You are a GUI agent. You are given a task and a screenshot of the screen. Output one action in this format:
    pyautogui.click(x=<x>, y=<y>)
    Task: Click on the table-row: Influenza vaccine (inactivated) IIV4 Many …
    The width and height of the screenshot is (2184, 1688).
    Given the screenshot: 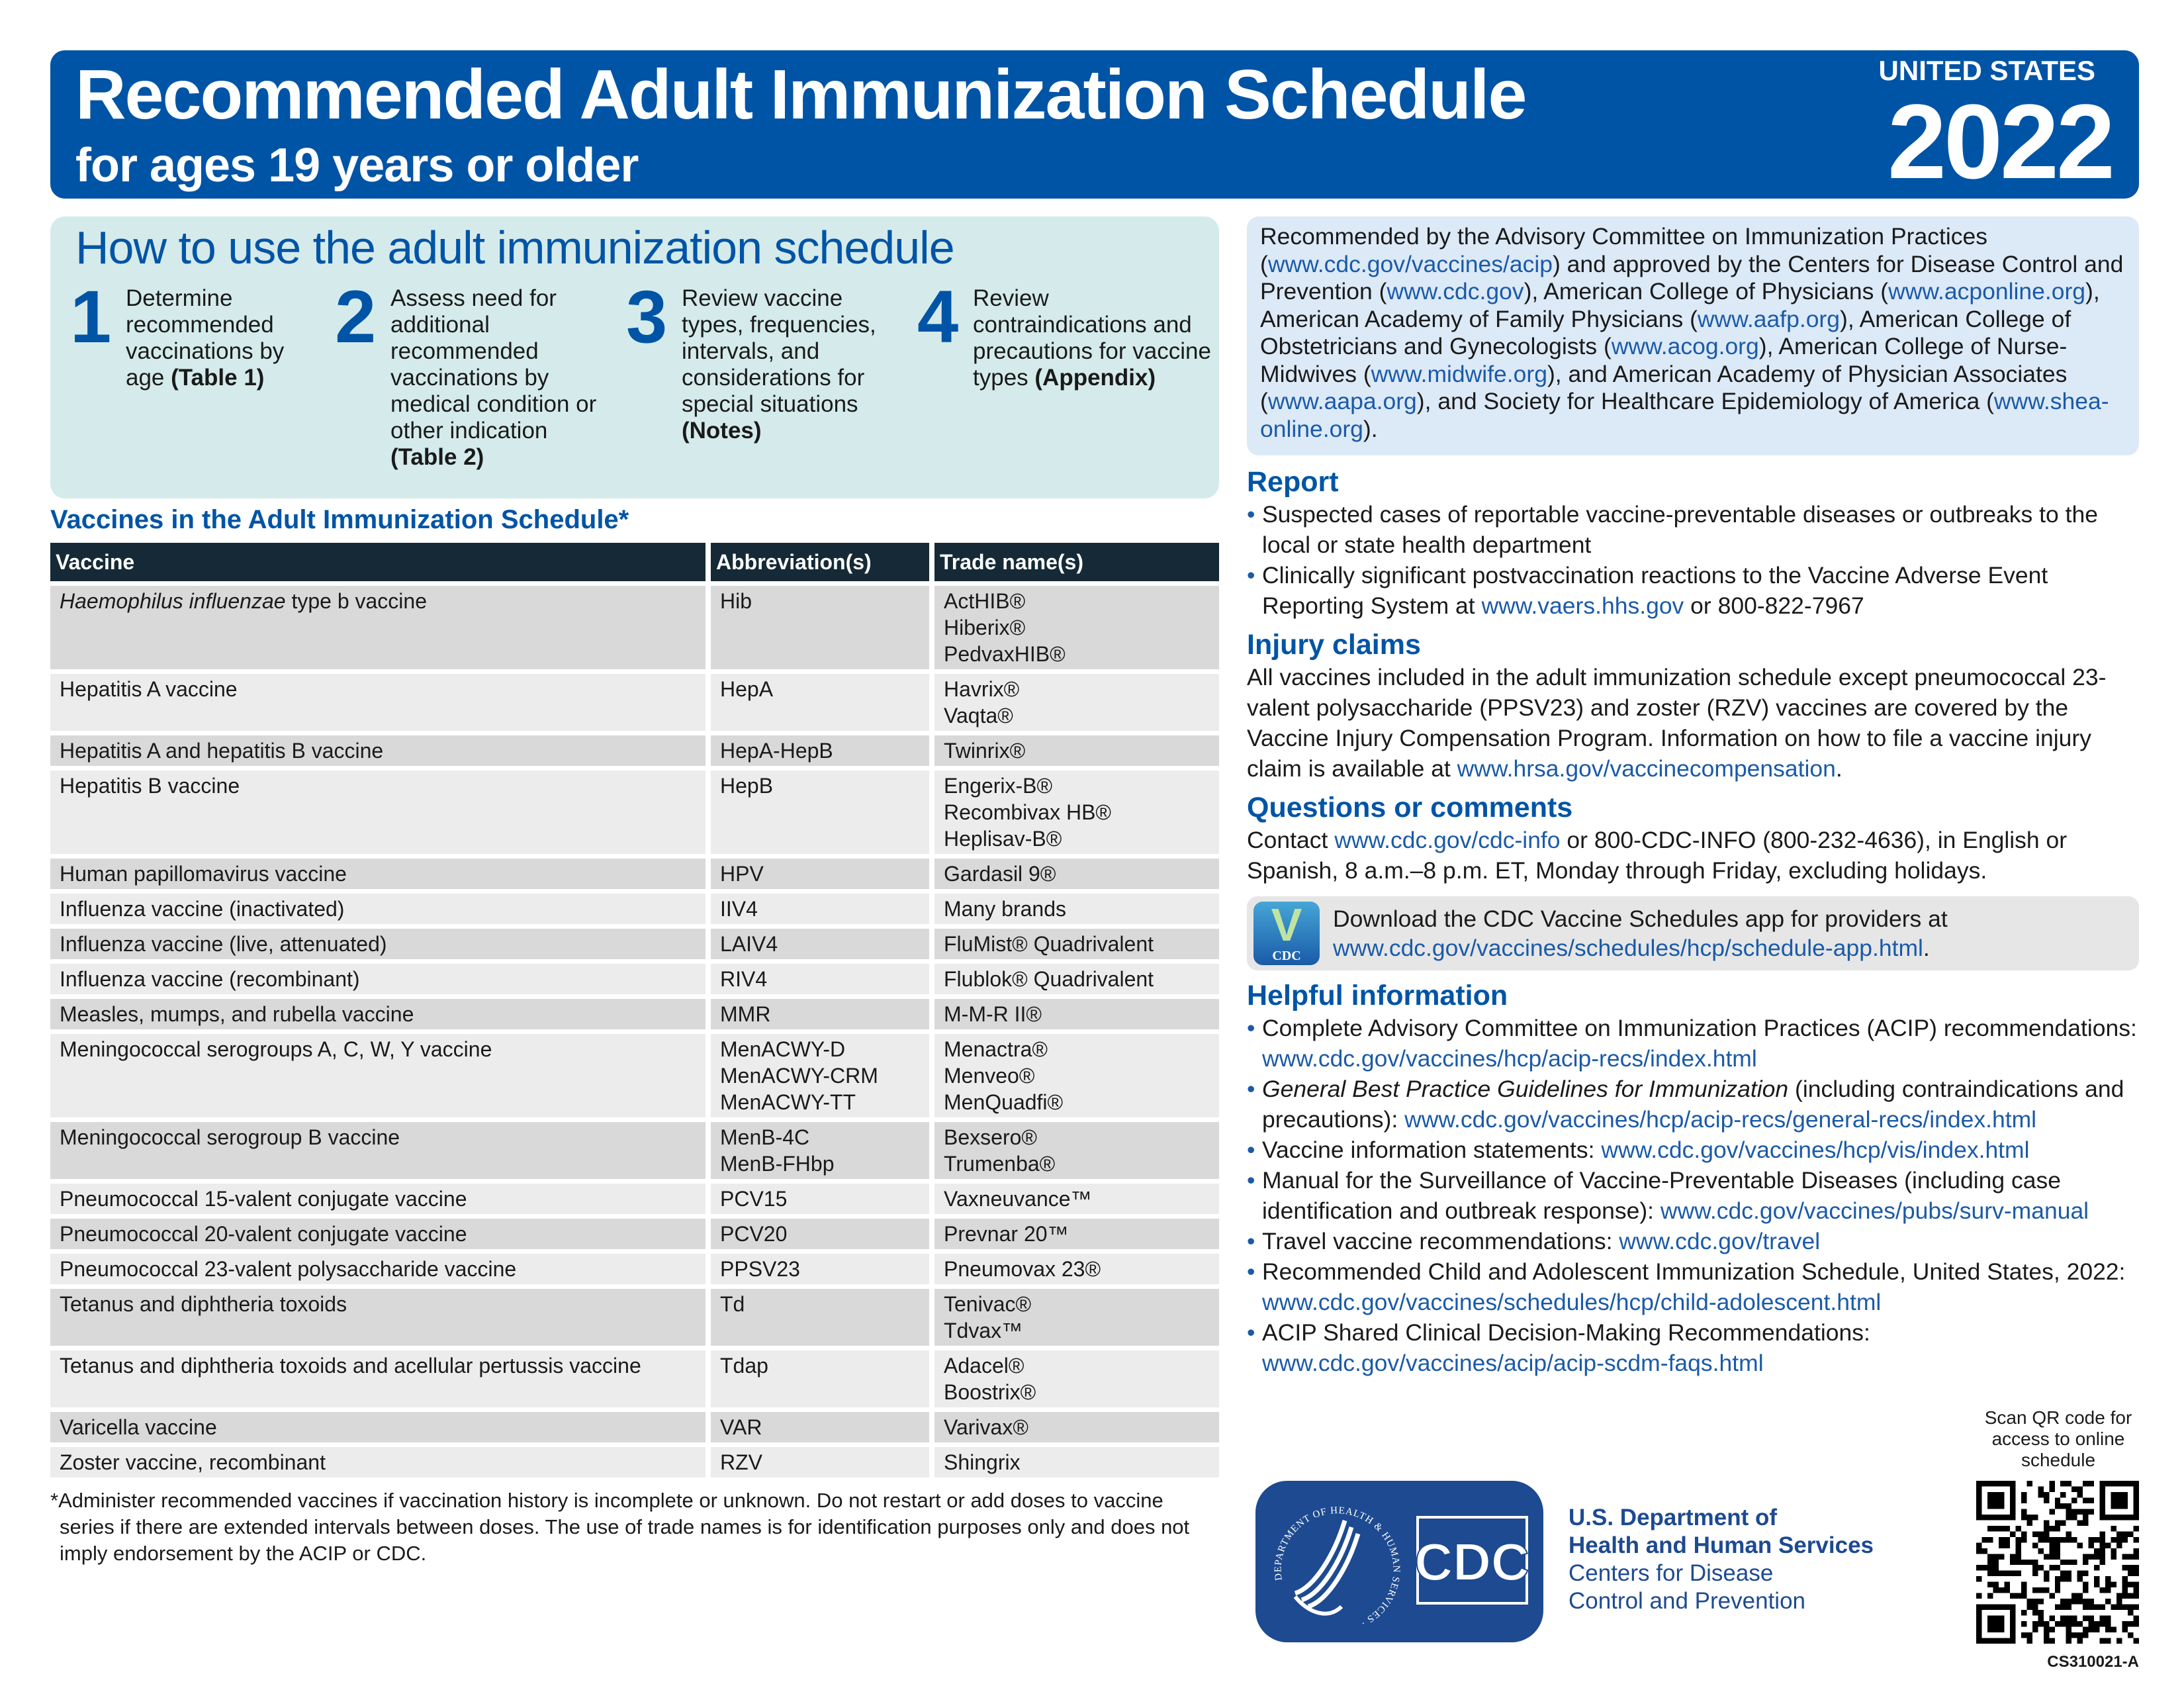 What is the action you would take?
    pyautogui.click(x=634, y=909)
    